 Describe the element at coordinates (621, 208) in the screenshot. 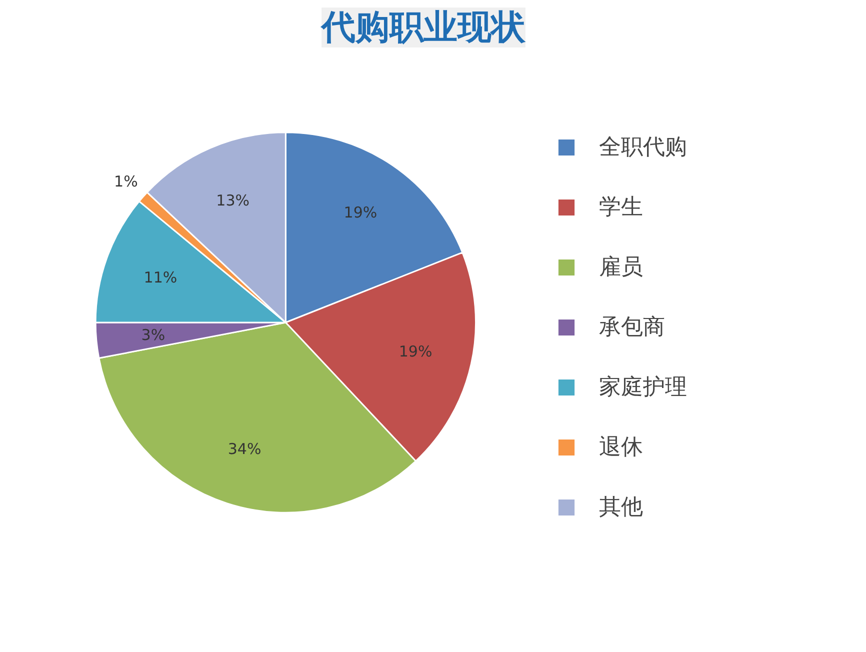

I see `legend-label: 学生` at that location.